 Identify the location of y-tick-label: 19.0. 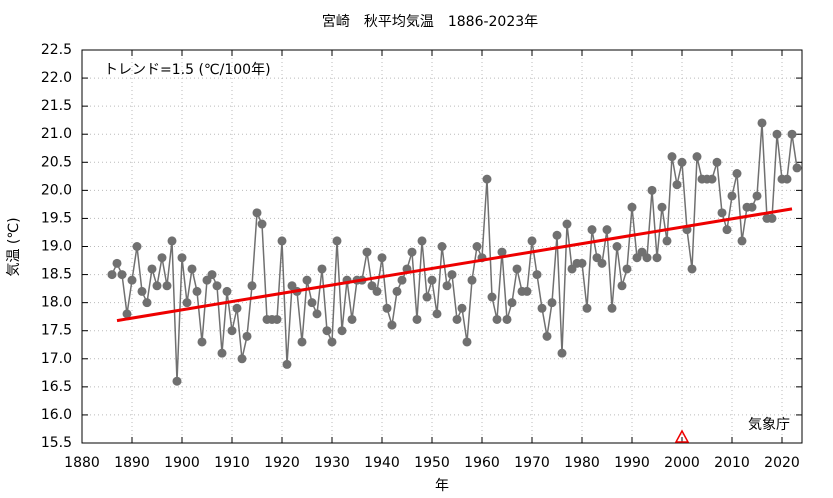
(56, 247).